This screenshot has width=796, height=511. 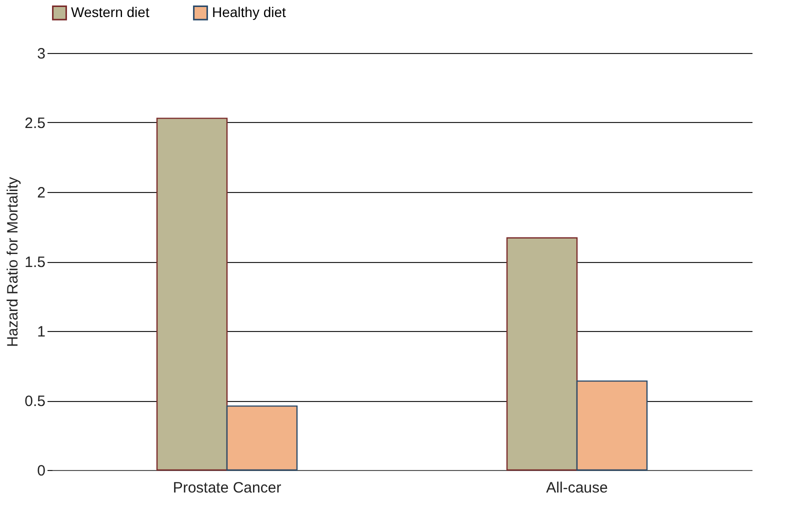 What do you see at coordinates (577, 488) in the screenshot?
I see `x-tick-label: All-cause` at bounding box center [577, 488].